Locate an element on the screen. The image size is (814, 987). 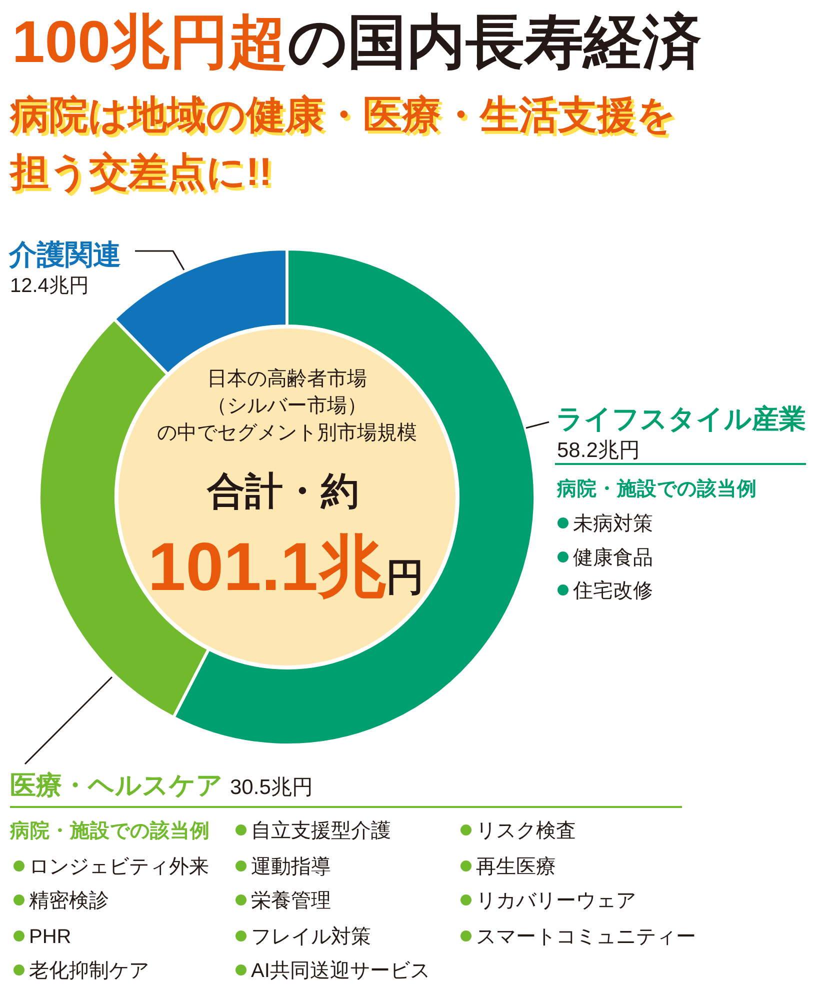
text: AI共同送迎サービス is located at coordinates (340, 971).